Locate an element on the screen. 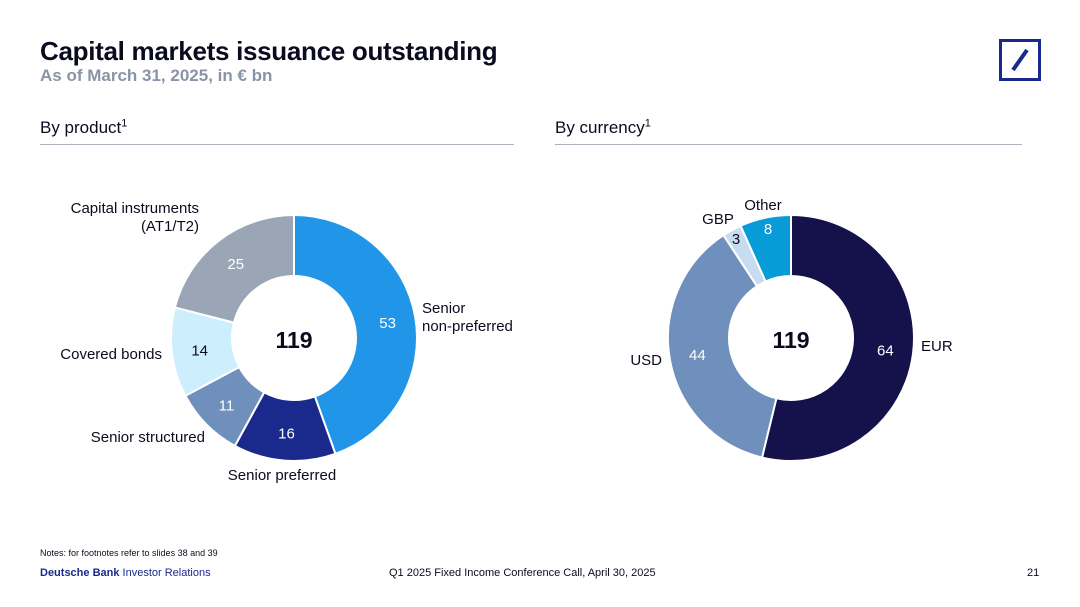 The image size is (1080, 607). category-label-covered-bonds: Covered bonds is located at coordinates (111, 354).